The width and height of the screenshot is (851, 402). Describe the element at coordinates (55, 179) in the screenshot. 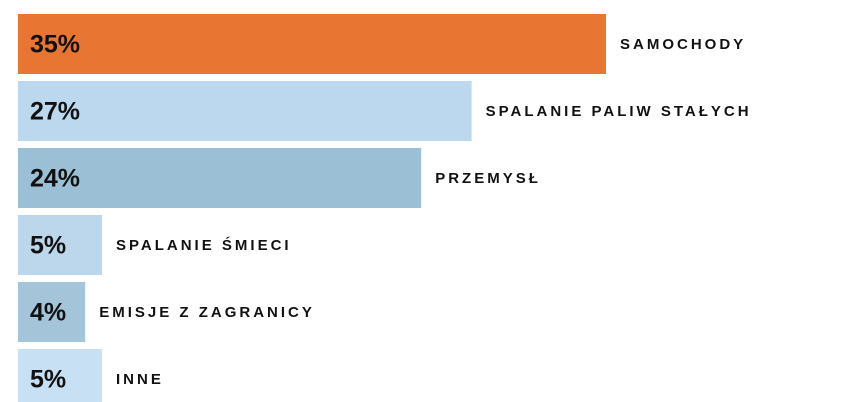

I see `value-label: 24%` at that location.